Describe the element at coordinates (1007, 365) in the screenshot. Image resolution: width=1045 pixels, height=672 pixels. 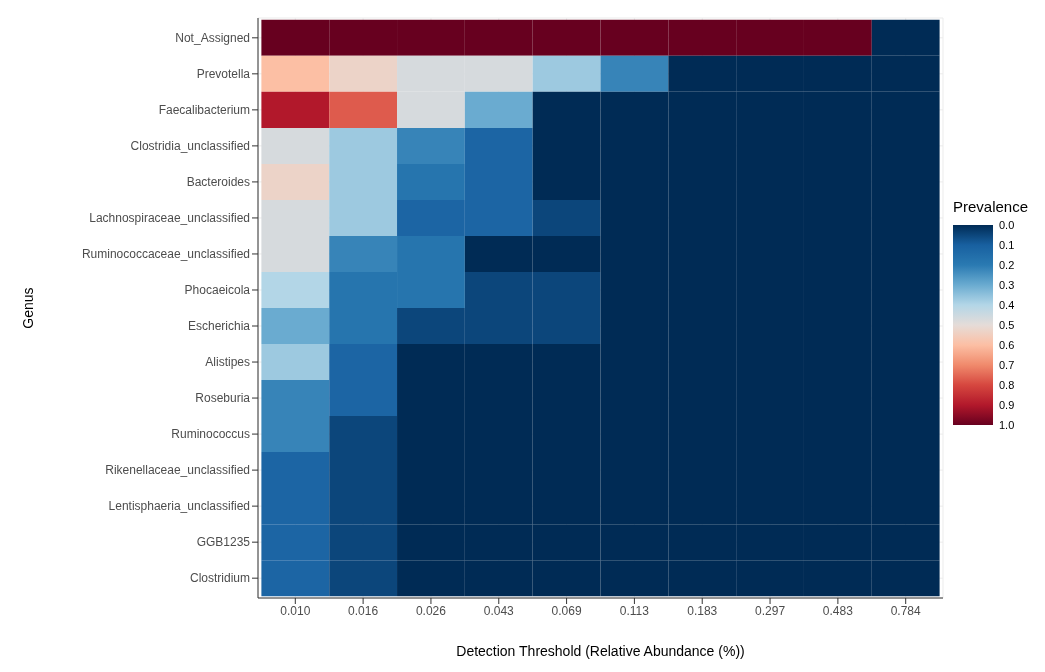
I see `color-bar-label: 0.7` at that location.